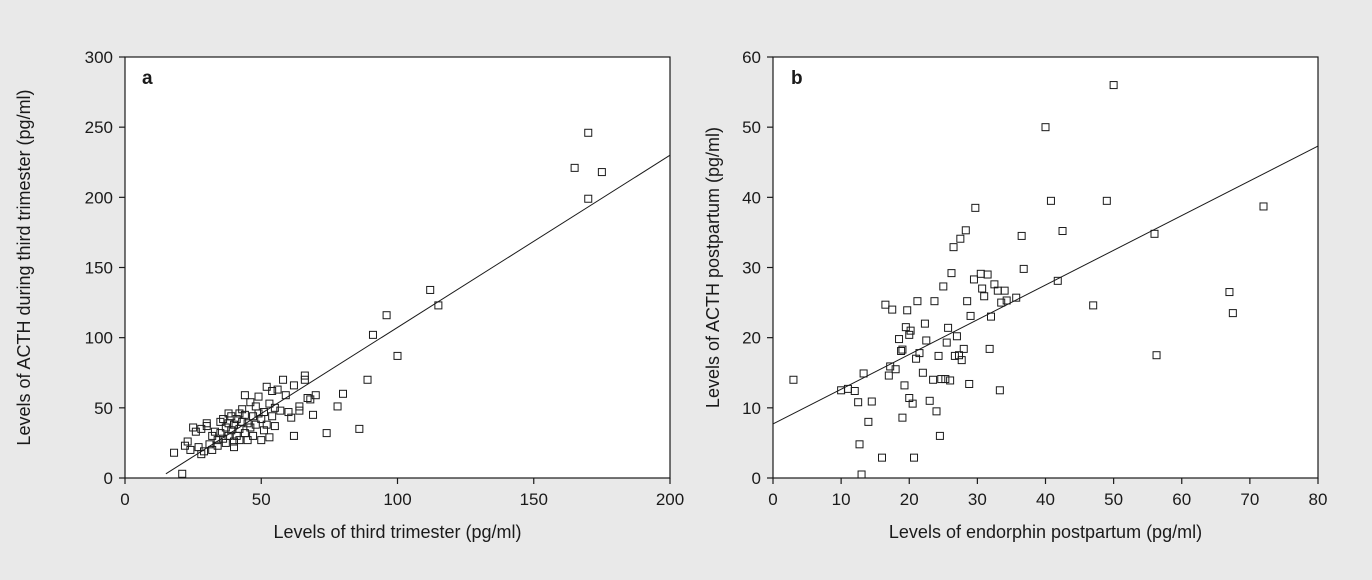 This screenshot has width=1372, height=580. What do you see at coordinates (147, 78) in the screenshot?
I see `panel-letter: a` at bounding box center [147, 78].